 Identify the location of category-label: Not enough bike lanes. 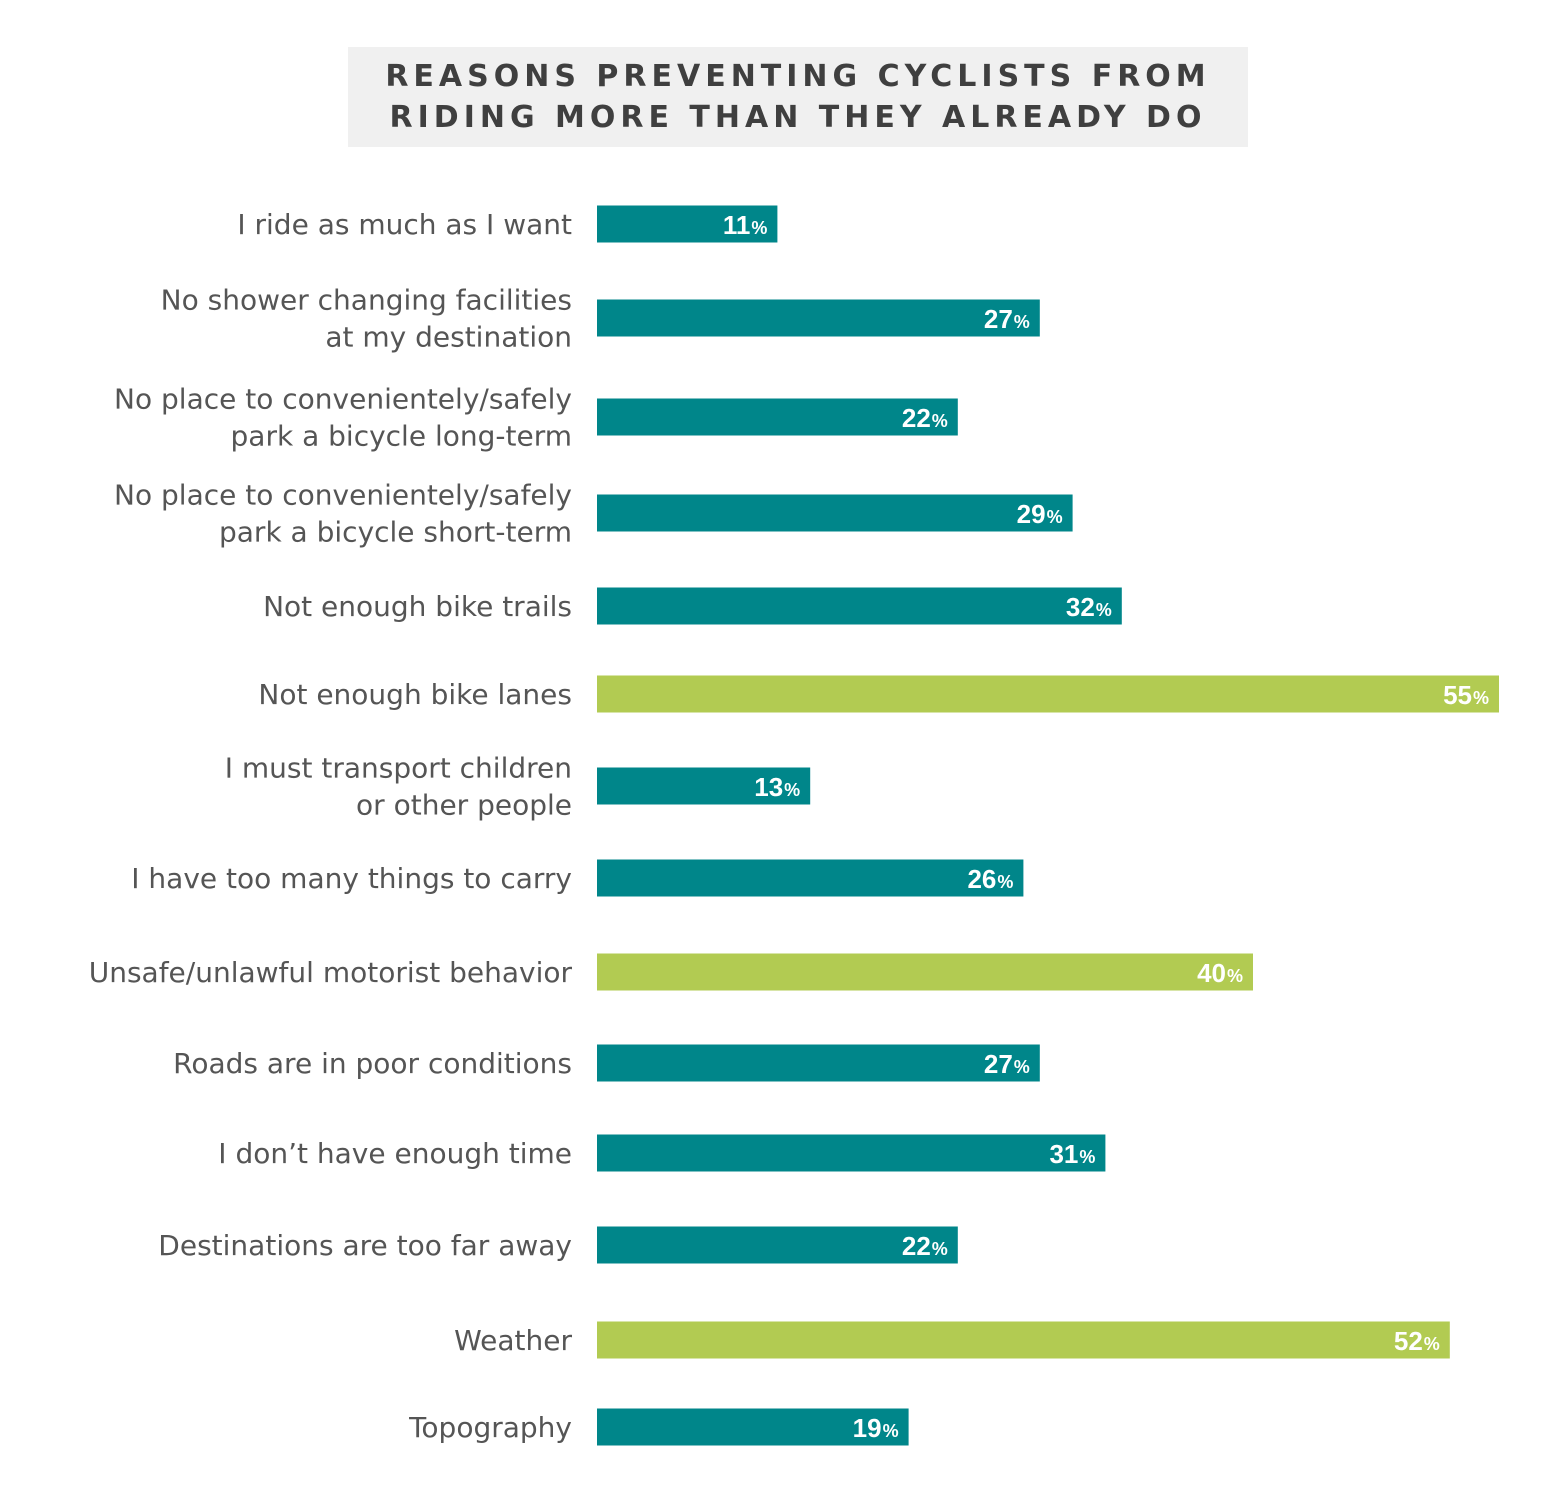
(415, 694).